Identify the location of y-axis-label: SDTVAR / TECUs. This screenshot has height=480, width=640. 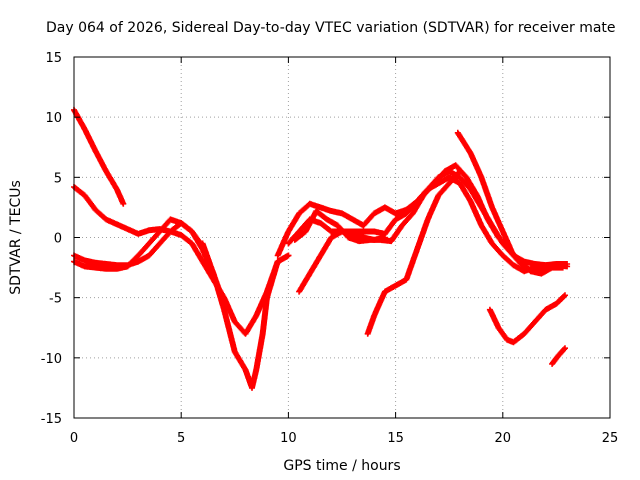
(16, 237).